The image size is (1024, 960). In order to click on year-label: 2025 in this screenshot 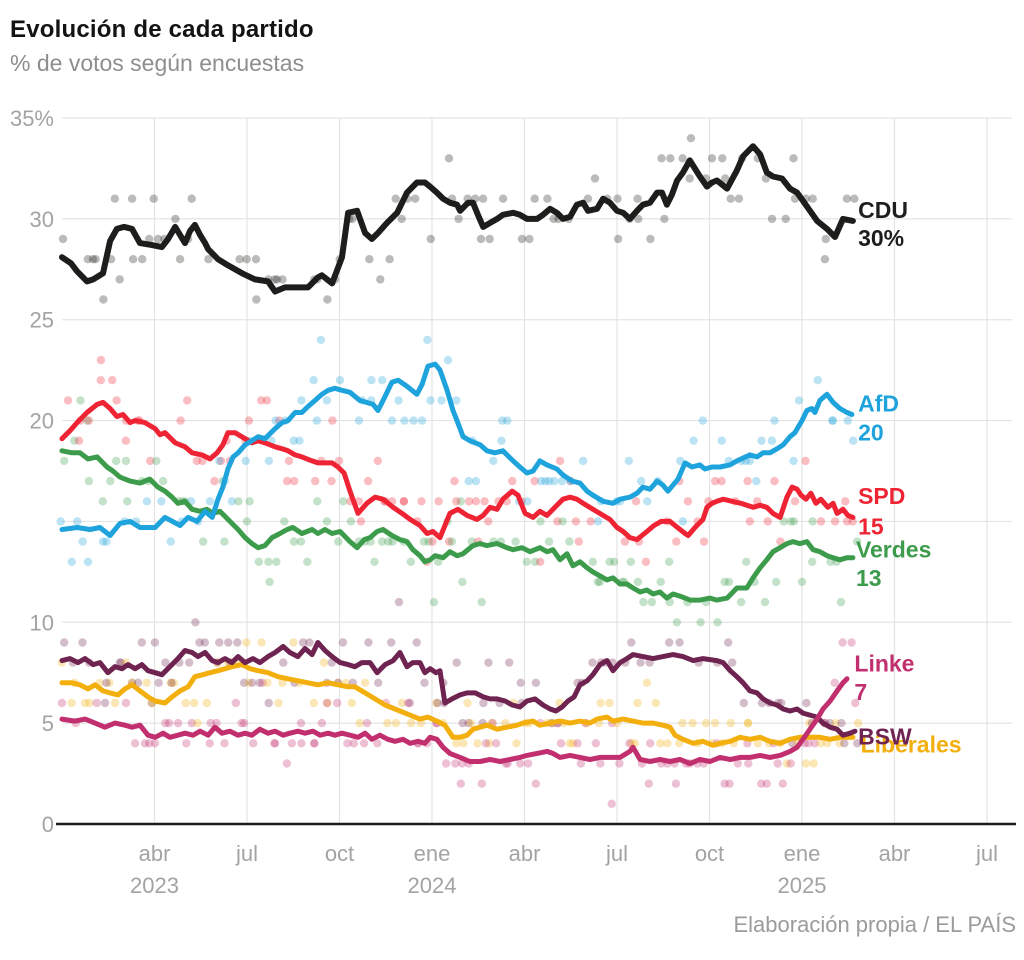, I will do `click(802, 885)`.